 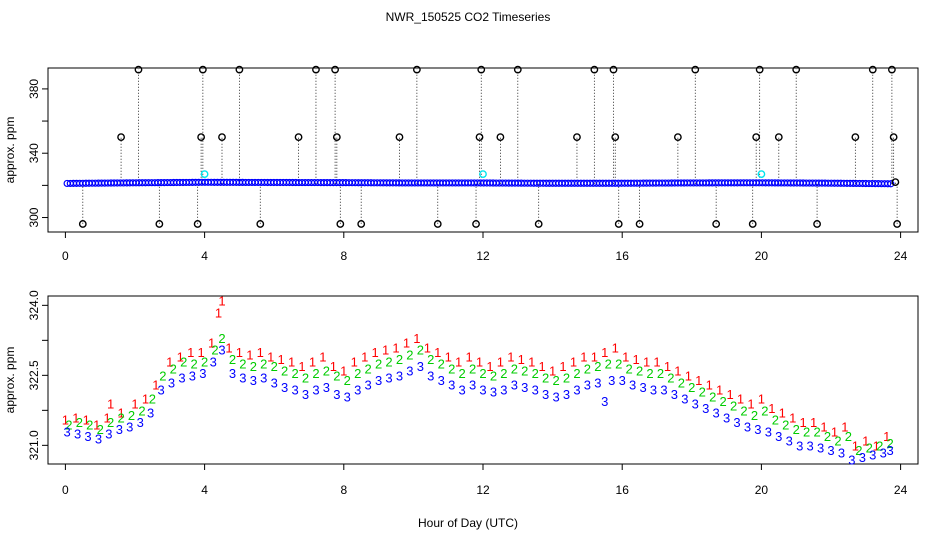 What do you see at coordinates (343, 256) in the screenshot?
I see `top-x-tick-label: 8` at bounding box center [343, 256].